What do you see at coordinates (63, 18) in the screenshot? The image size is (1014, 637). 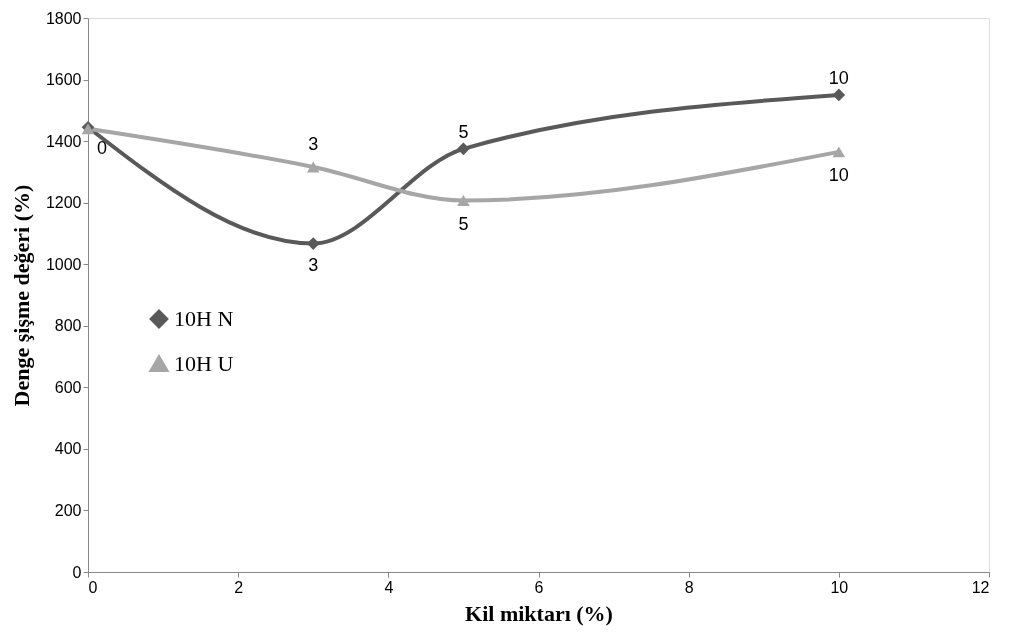 I see `y-tick-label: 1800` at bounding box center [63, 18].